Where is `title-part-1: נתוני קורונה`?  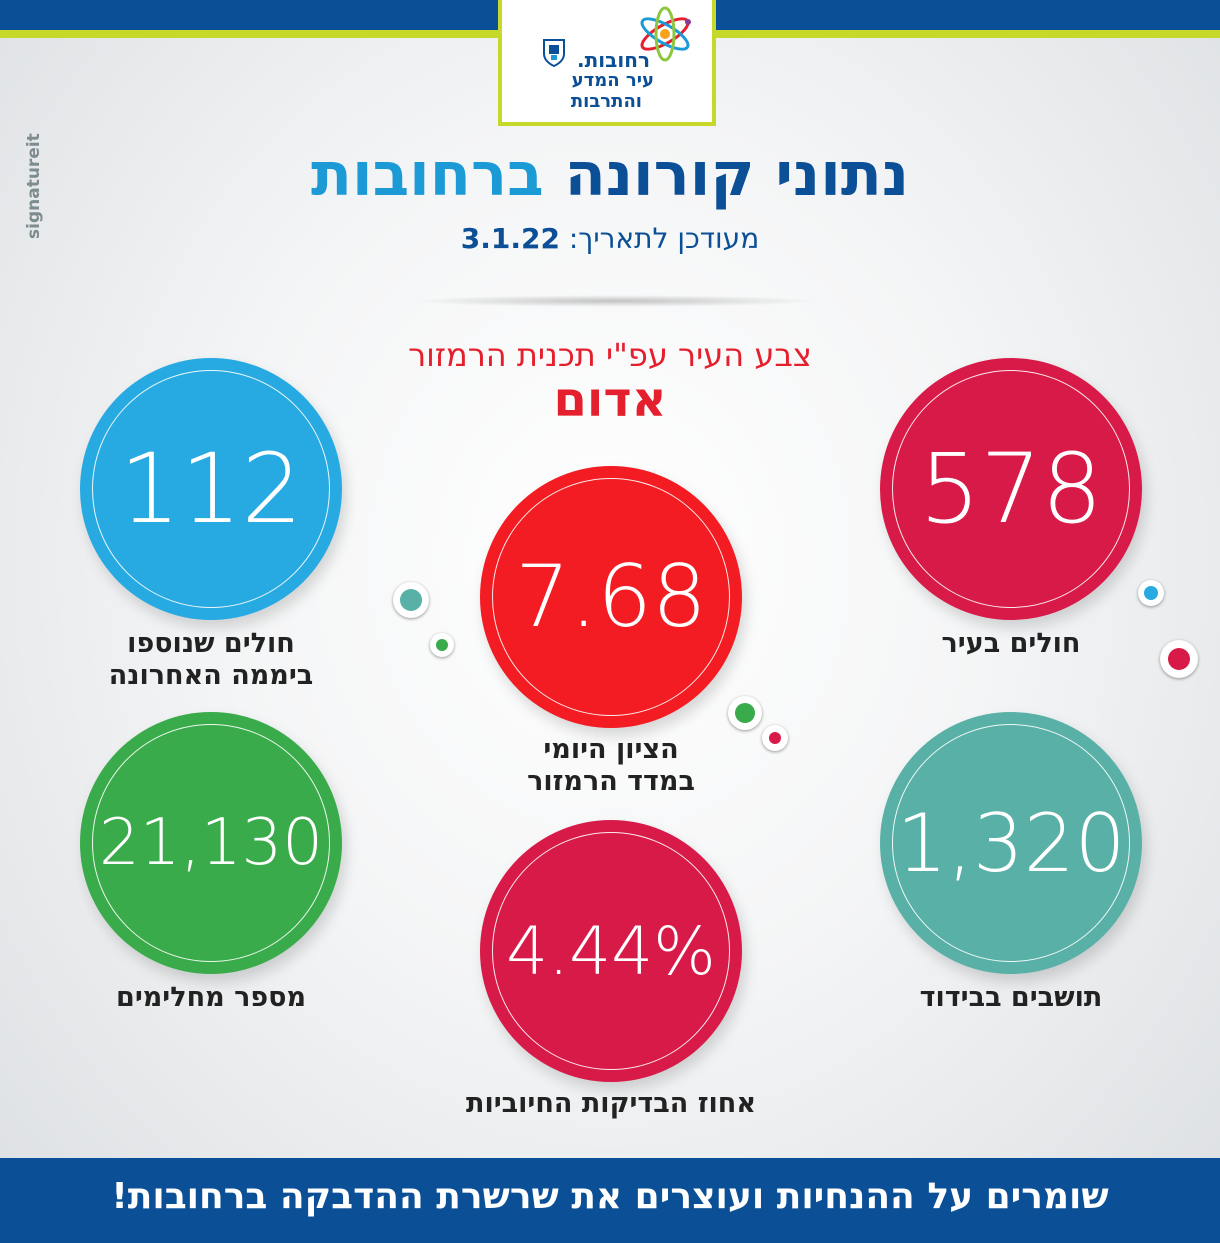
title-part-1: נתוני קורונה is located at coordinates (737, 175).